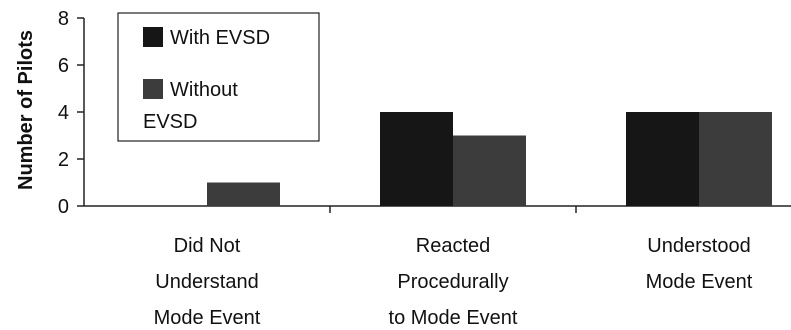 The width and height of the screenshot is (791, 330). What do you see at coordinates (26, 110) in the screenshot?
I see `y-axis-title: Number of Pilots` at bounding box center [26, 110].